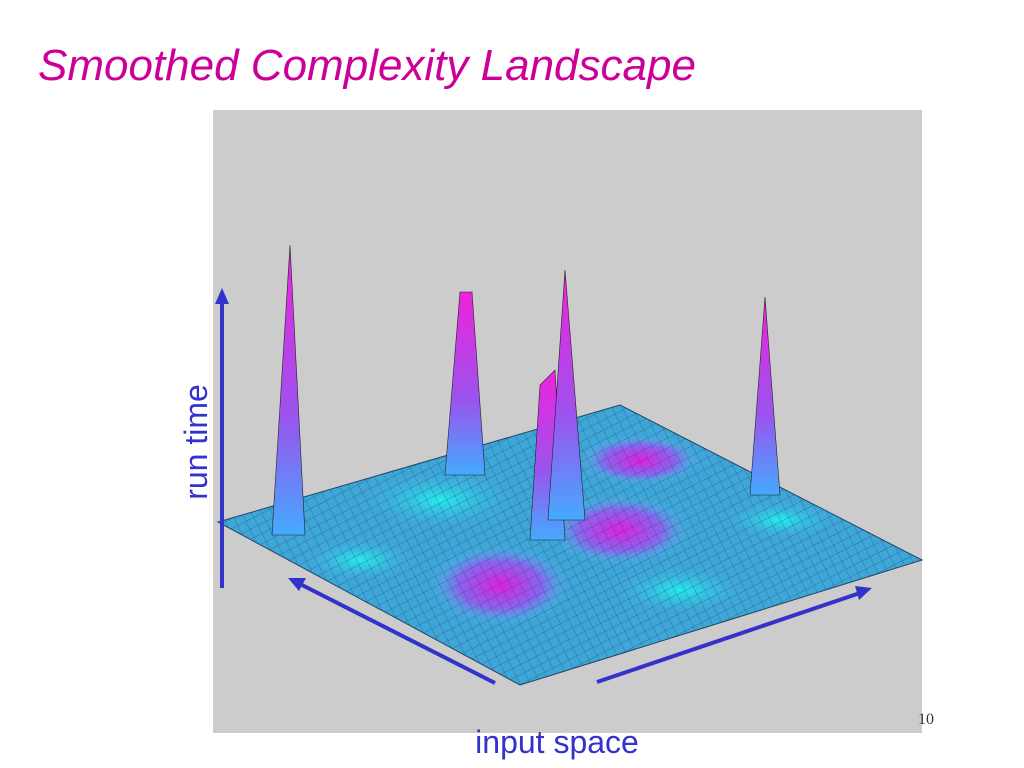 This screenshot has width=1024, height=768. Describe the element at coordinates (926, 719) in the screenshot. I see `page-number: 10` at that location.